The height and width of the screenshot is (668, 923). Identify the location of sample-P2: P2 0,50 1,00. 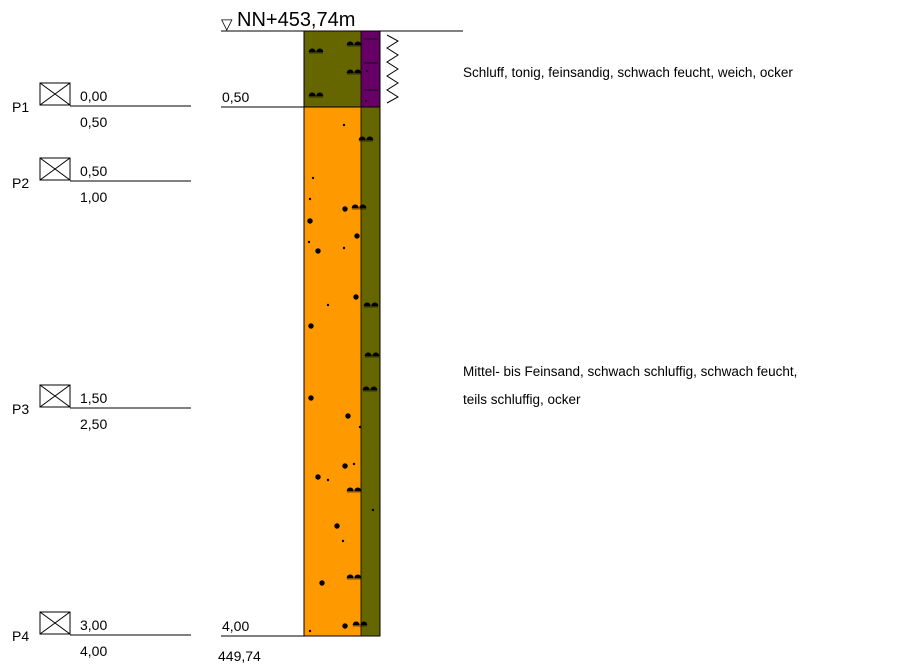
(101, 181).